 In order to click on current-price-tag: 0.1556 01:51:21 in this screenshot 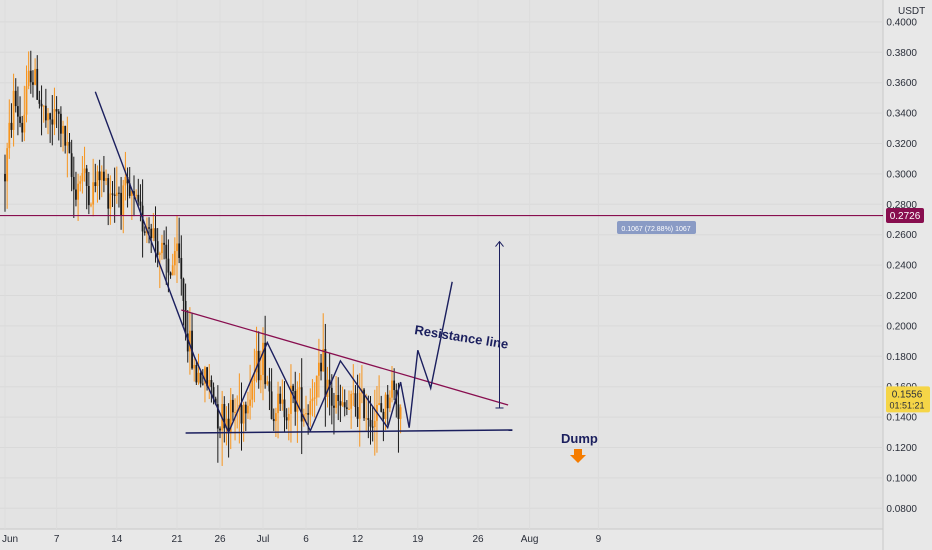, I will do `click(908, 399)`.